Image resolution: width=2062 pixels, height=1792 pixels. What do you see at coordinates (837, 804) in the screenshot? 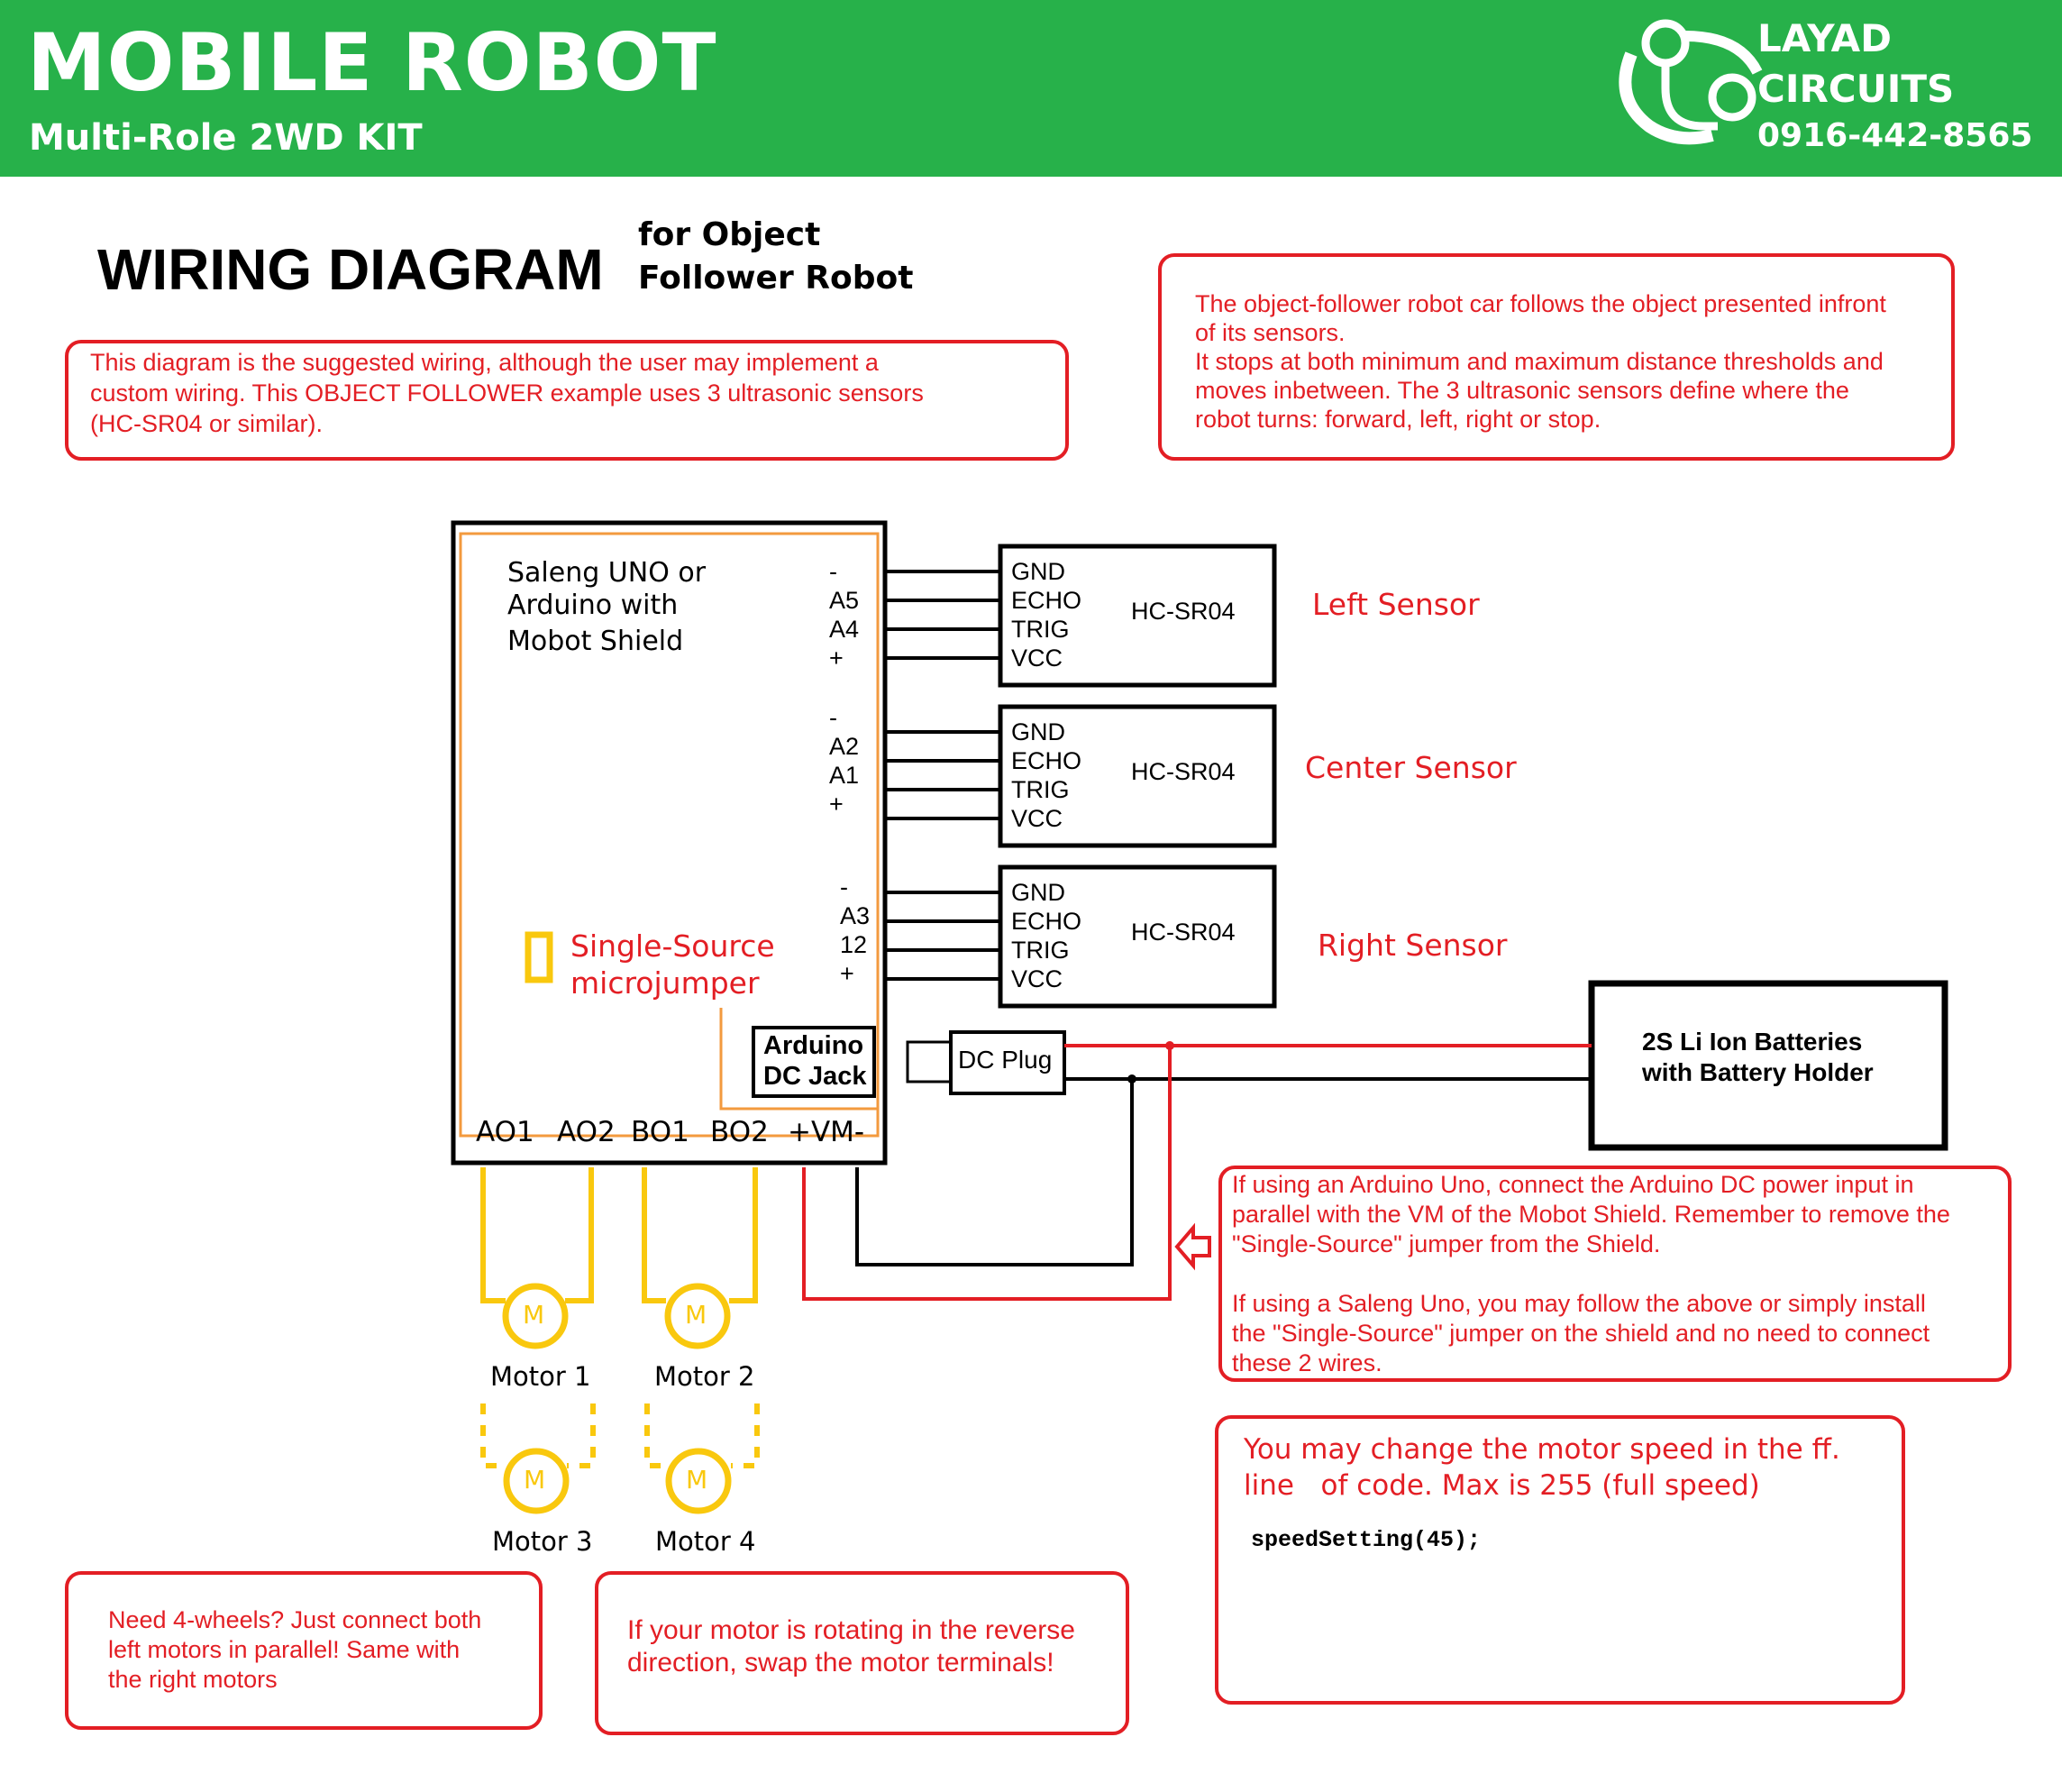
I see `header2-pin-vcc: +` at bounding box center [837, 804].